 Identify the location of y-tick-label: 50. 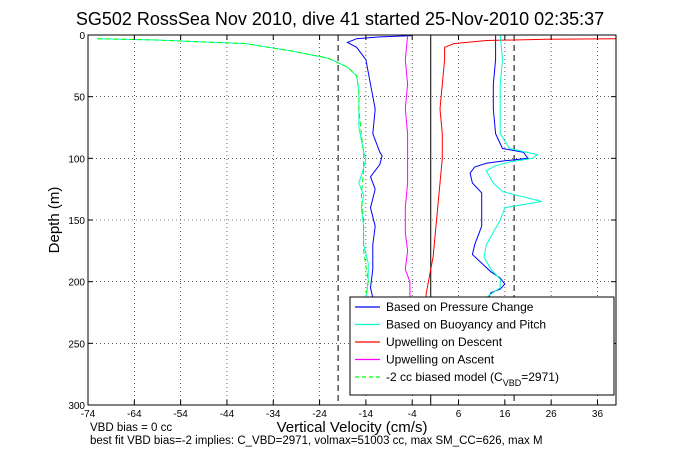
(80, 98).